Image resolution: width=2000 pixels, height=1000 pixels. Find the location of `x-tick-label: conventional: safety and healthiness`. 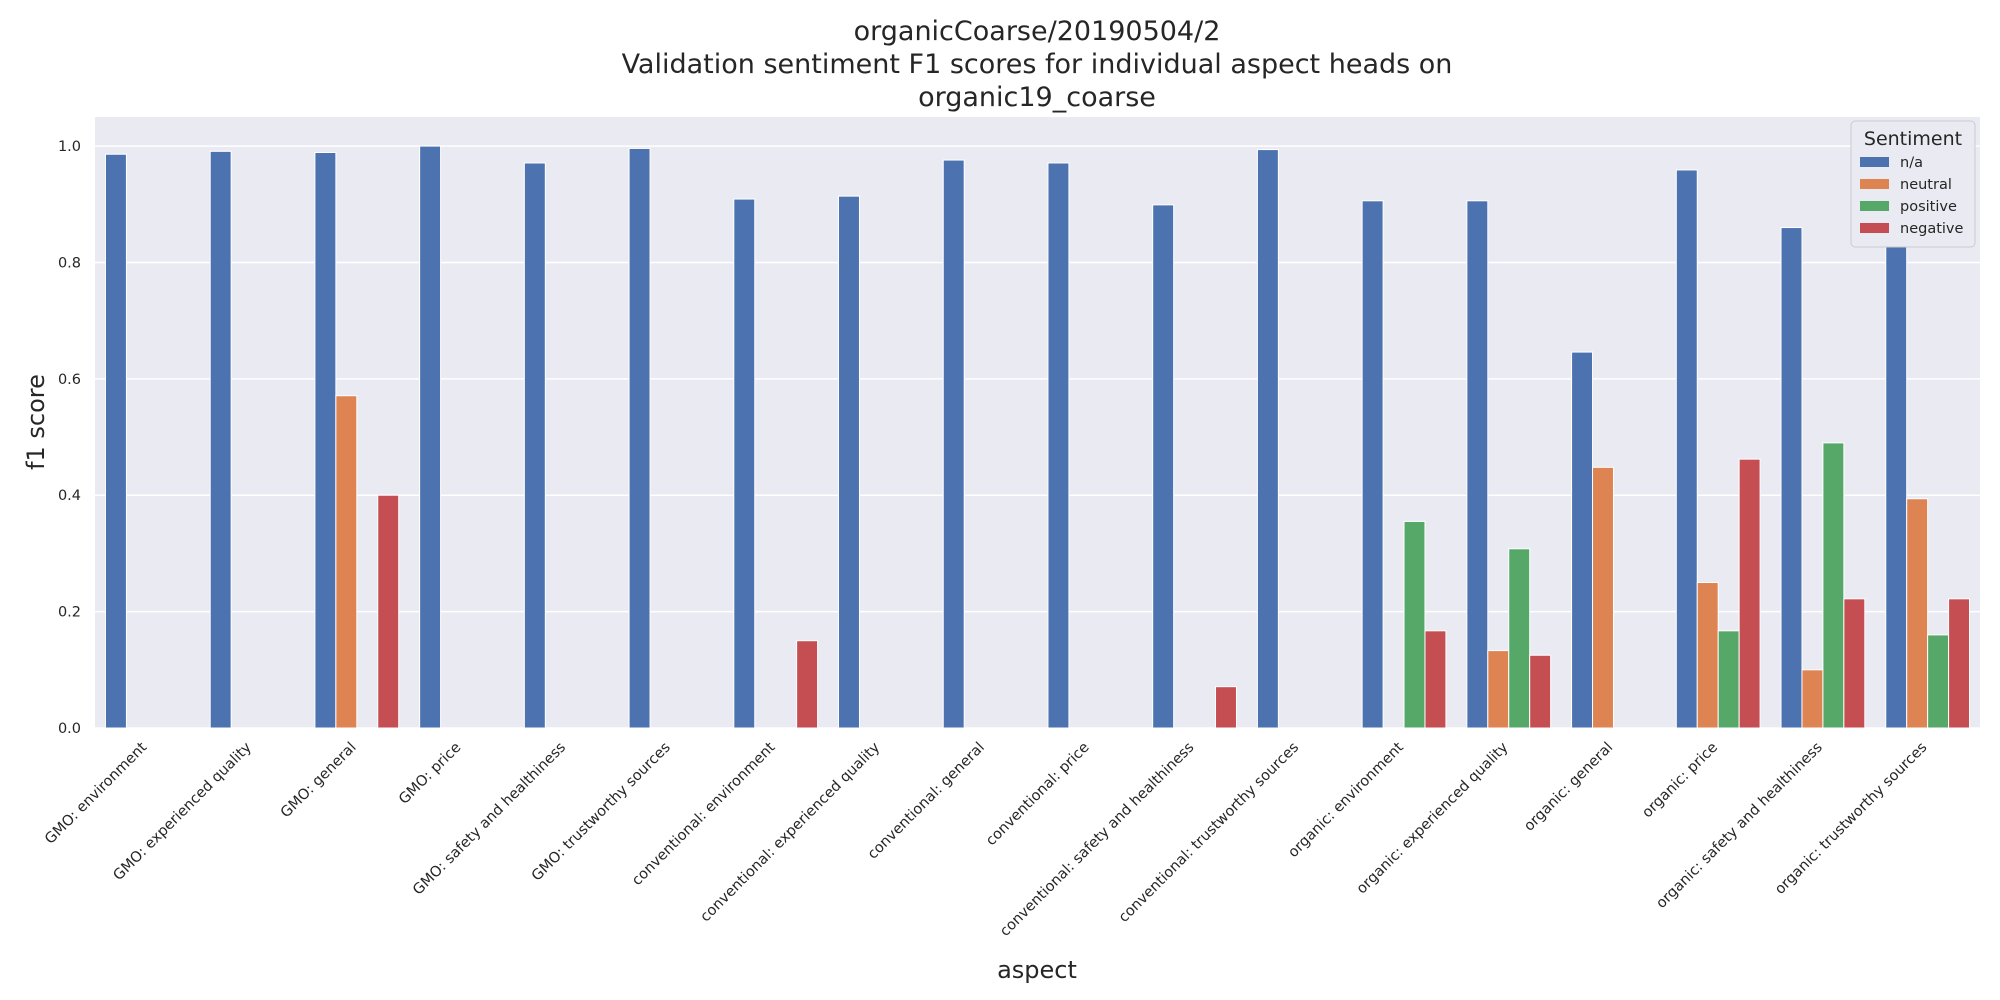

x-tick-label: conventional: safety and healthiness is located at coordinates (1097, 840).